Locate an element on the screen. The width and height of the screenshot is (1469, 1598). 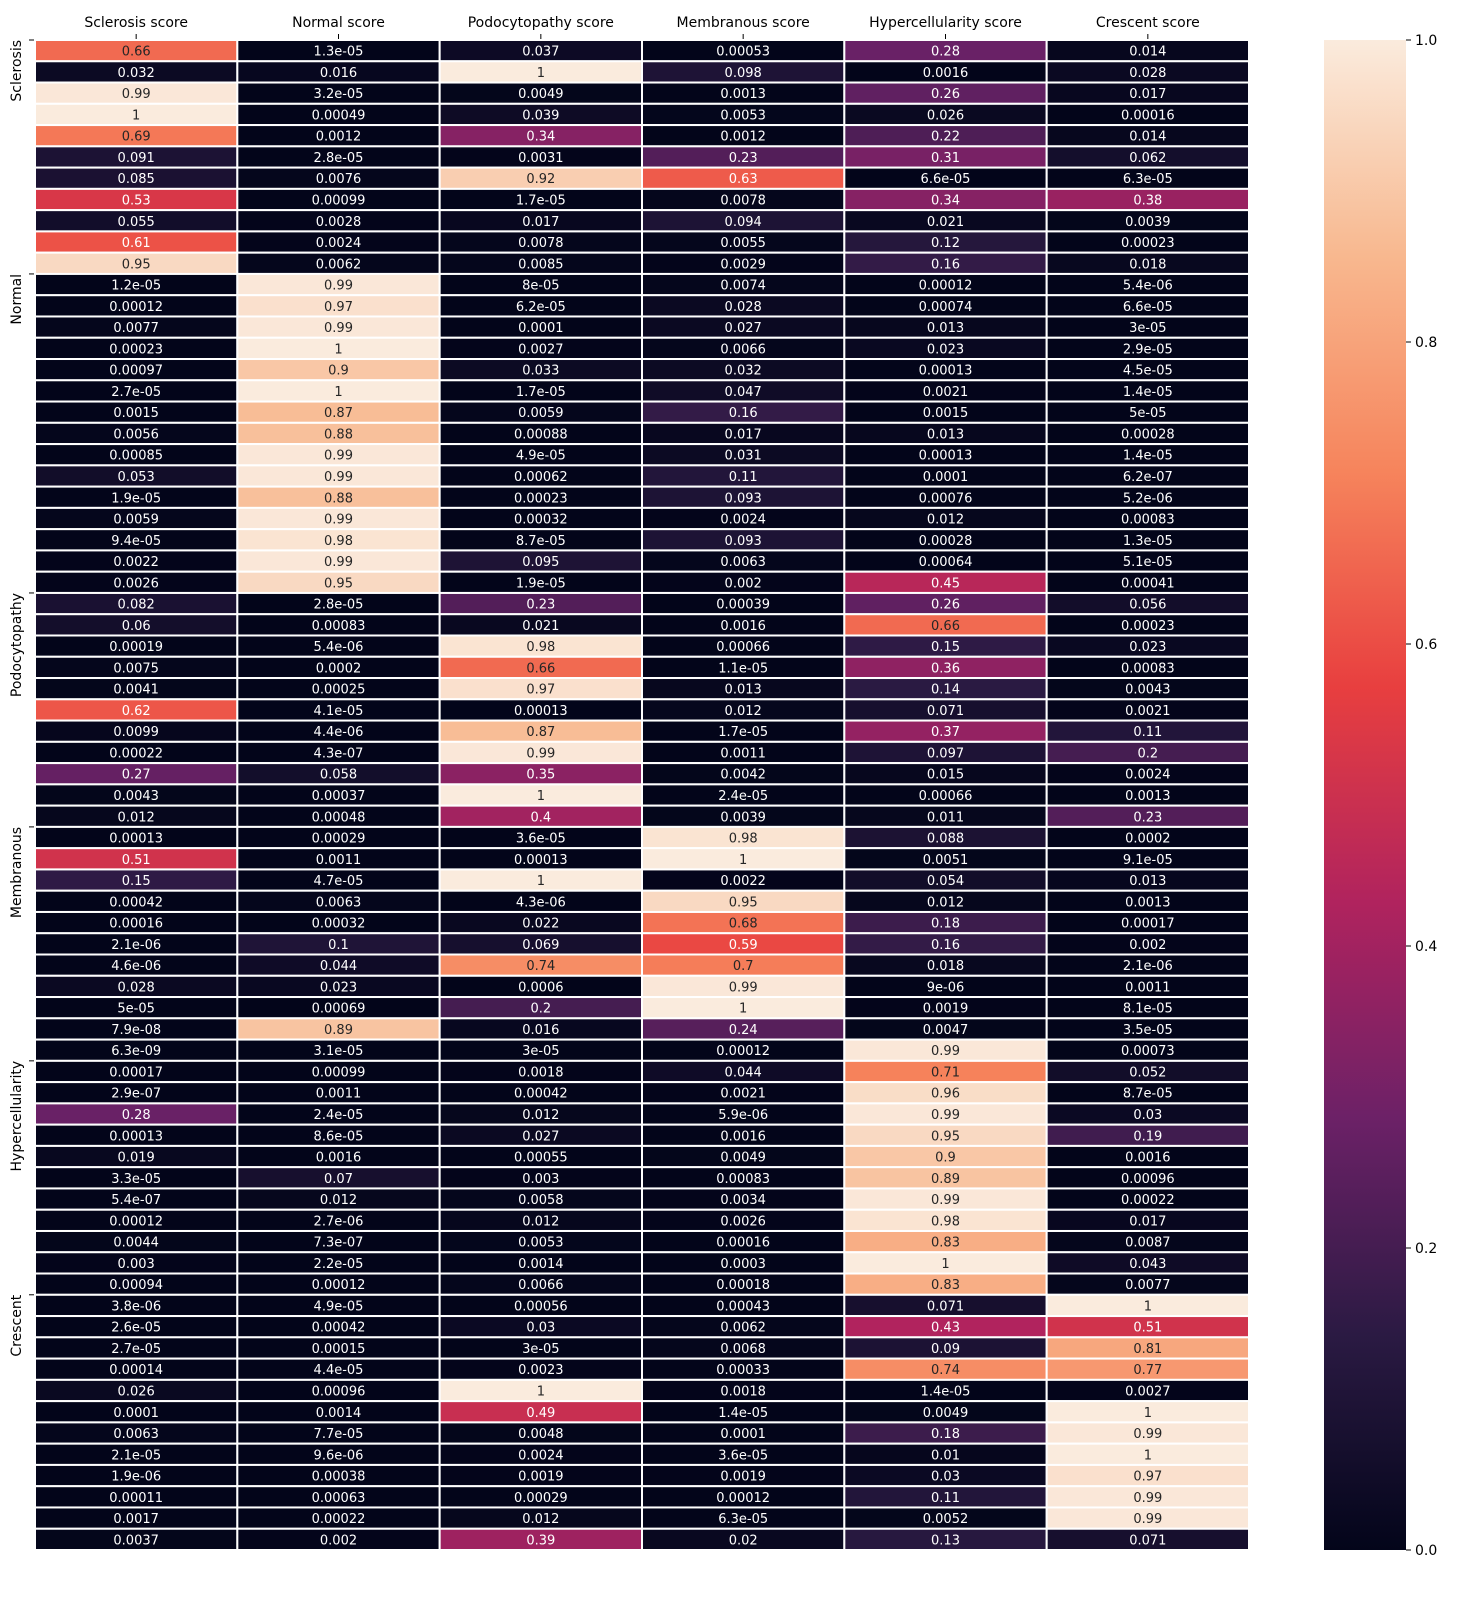
cell-value-label: 1.9e-05 is located at coordinates (136, 498).